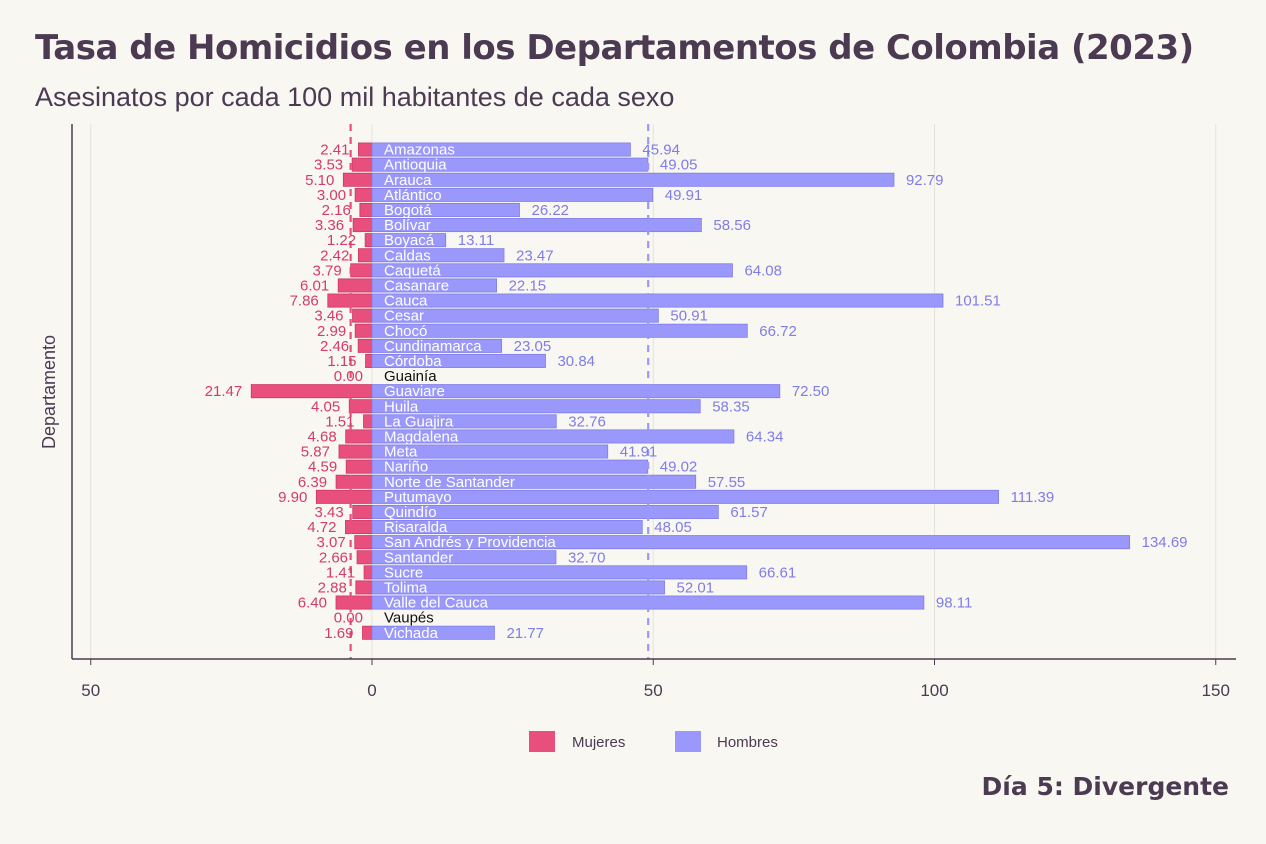  I want to click on value-label-hombres: 58.56, so click(732, 225).